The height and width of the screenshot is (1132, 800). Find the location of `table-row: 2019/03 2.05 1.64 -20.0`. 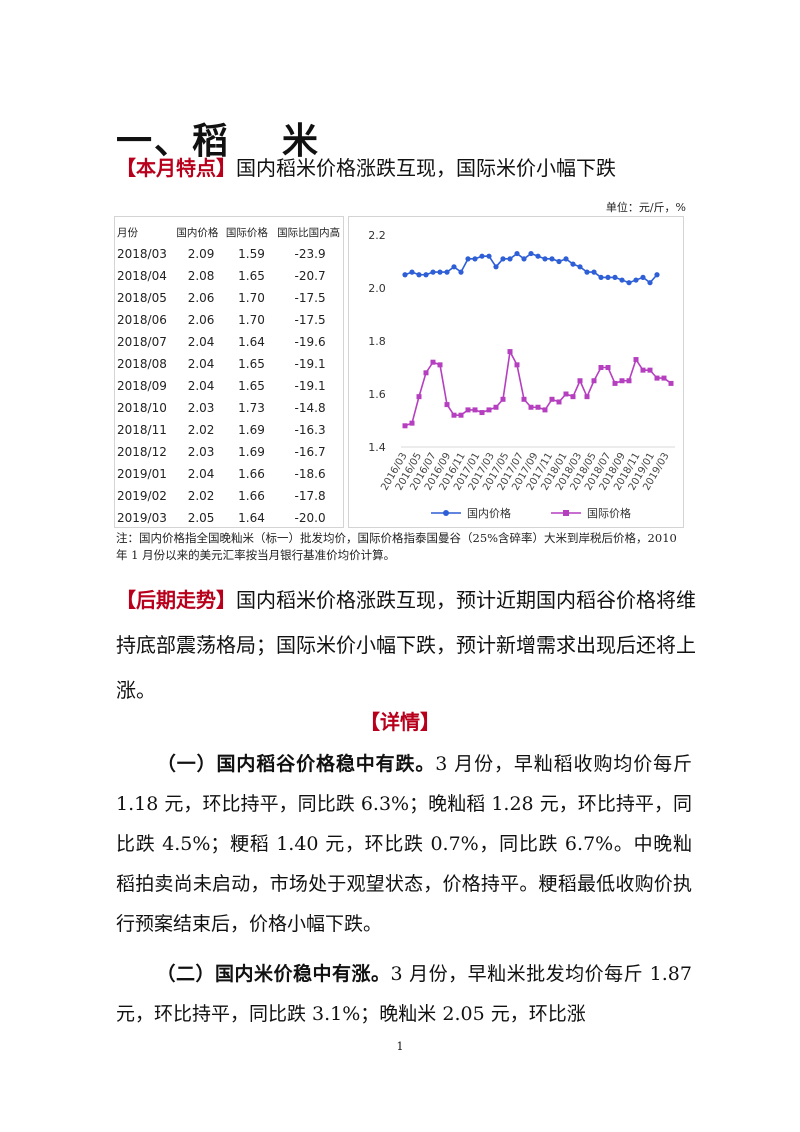

table-row: 2019/03 2.05 1.64 -20.0 is located at coordinates (230, 518).